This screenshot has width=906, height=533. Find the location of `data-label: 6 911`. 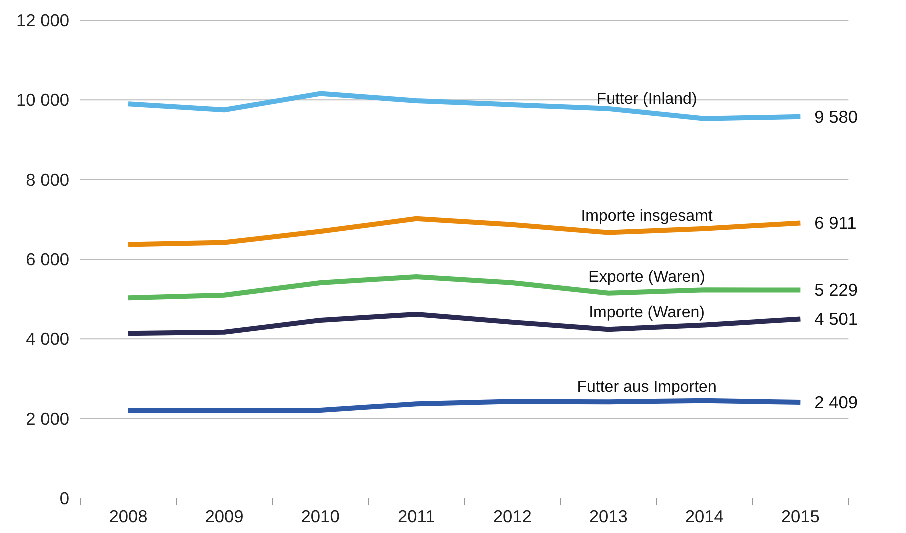

data-label: 6 911 is located at coordinates (835, 223).